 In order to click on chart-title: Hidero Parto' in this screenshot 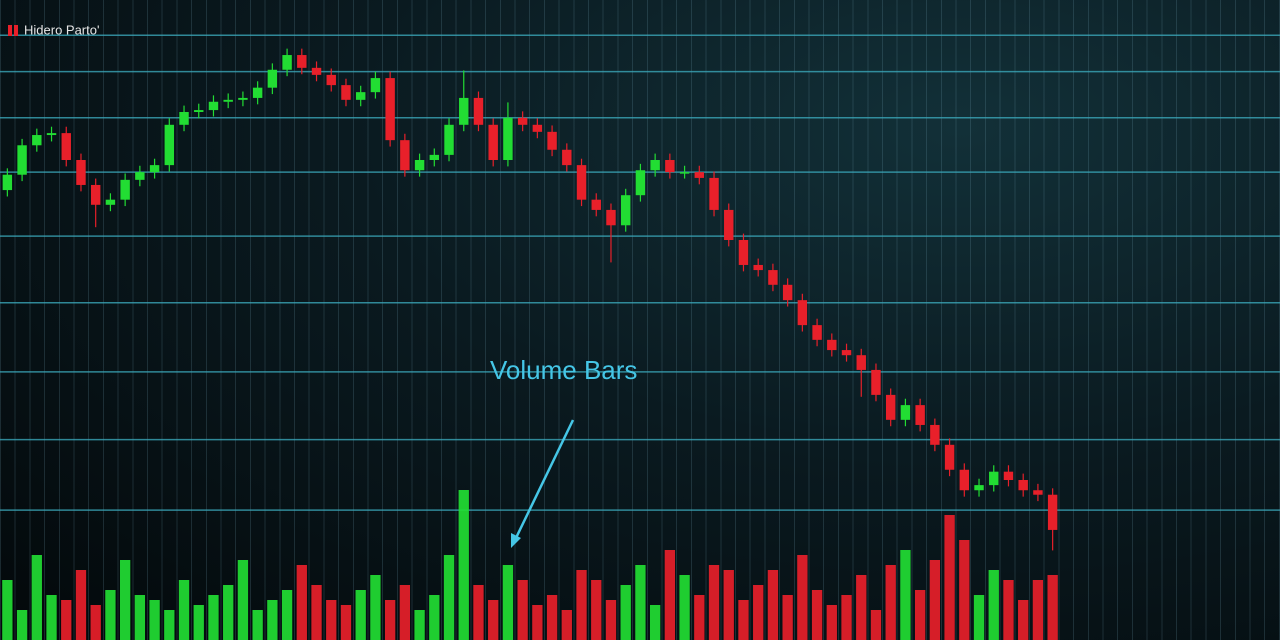, I will do `click(61, 29)`.